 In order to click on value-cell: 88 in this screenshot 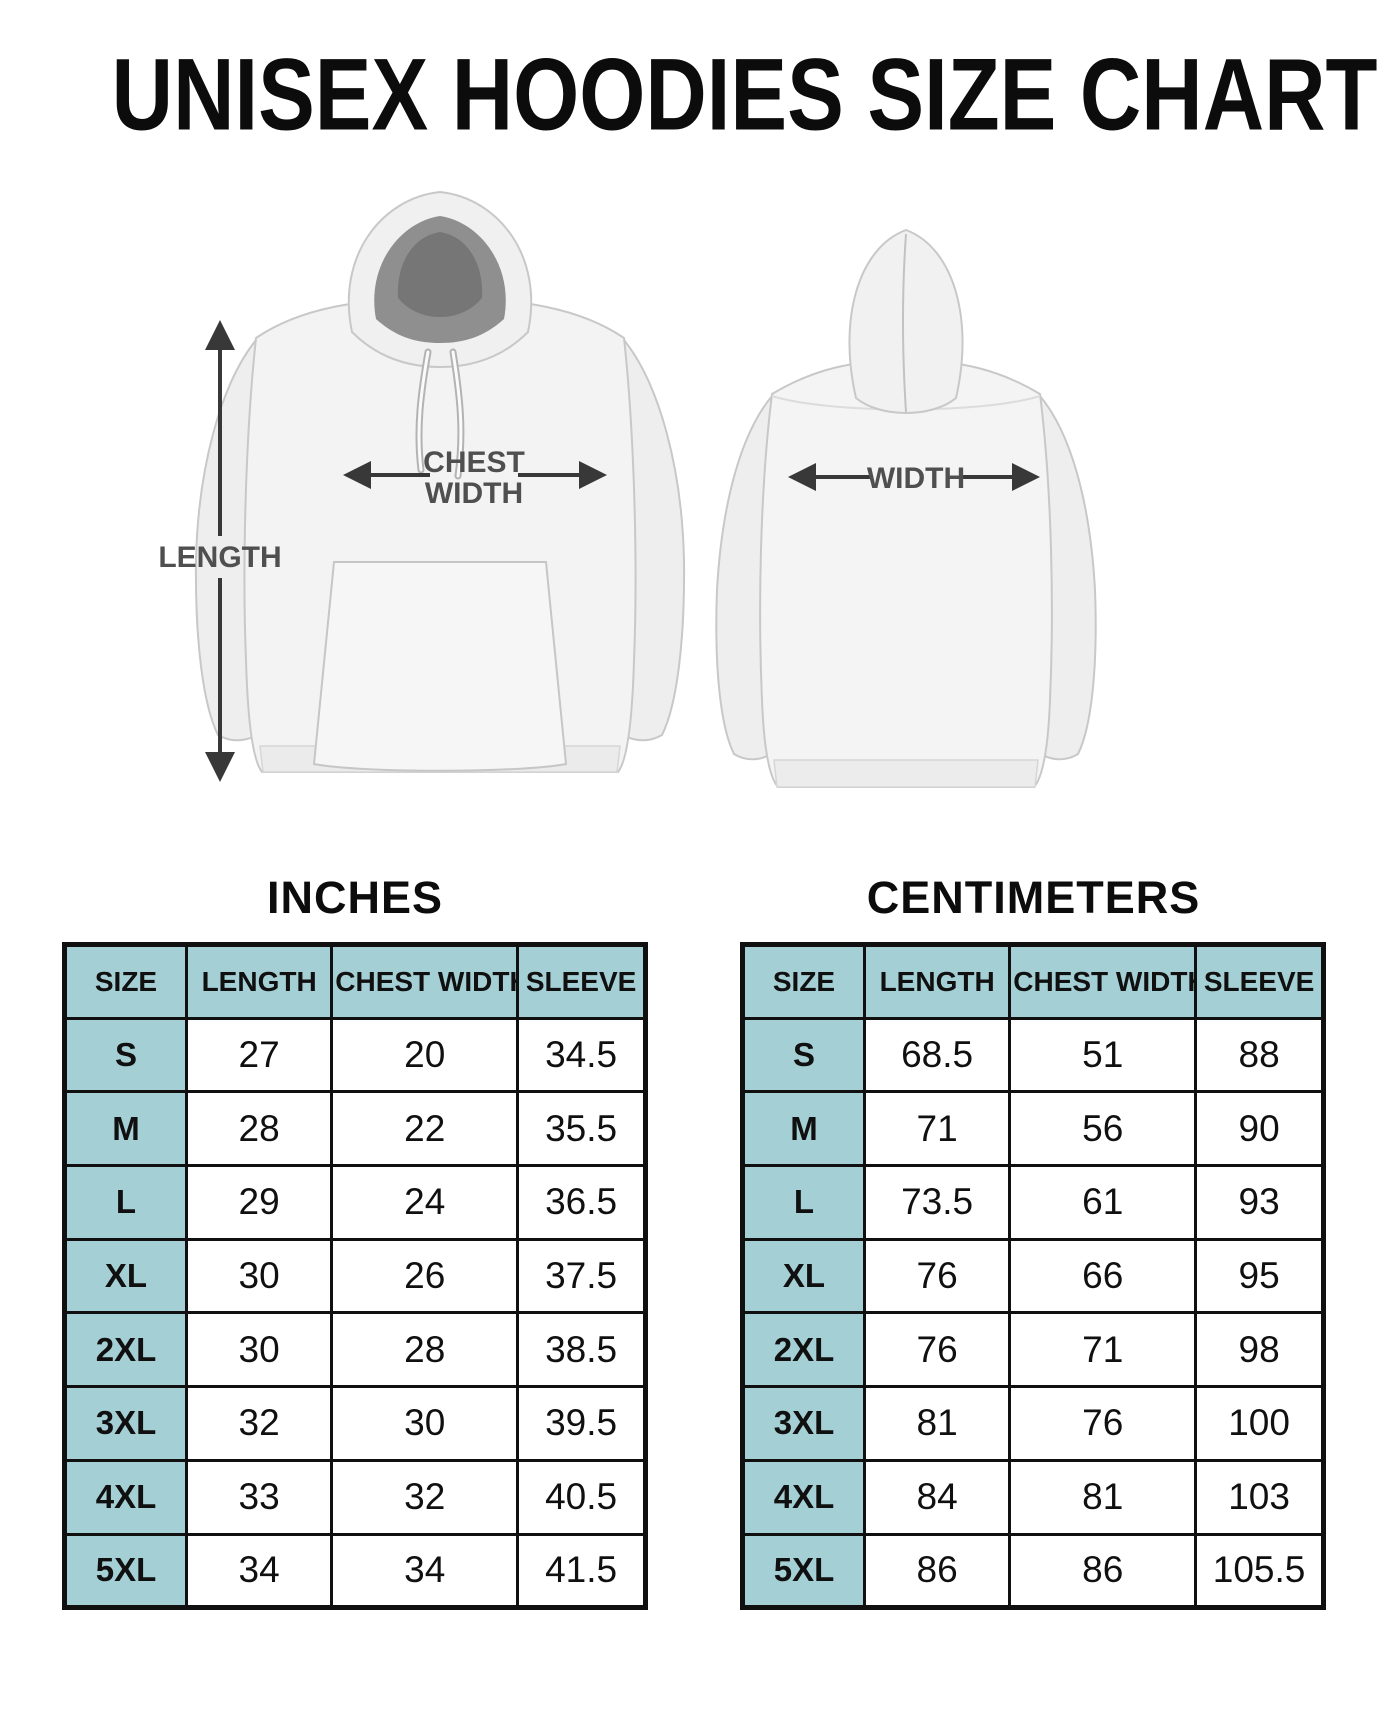, I will do `click(1259, 1055)`.